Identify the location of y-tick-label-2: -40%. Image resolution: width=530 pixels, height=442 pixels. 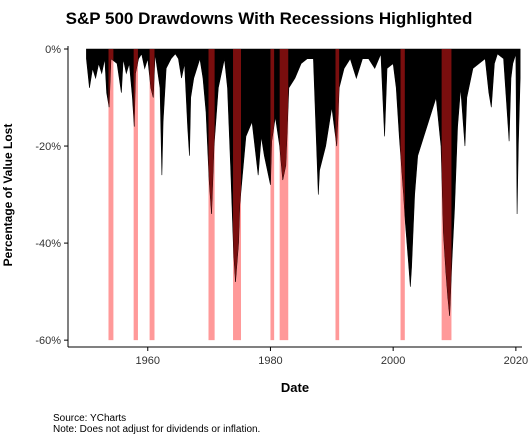
(48, 244).